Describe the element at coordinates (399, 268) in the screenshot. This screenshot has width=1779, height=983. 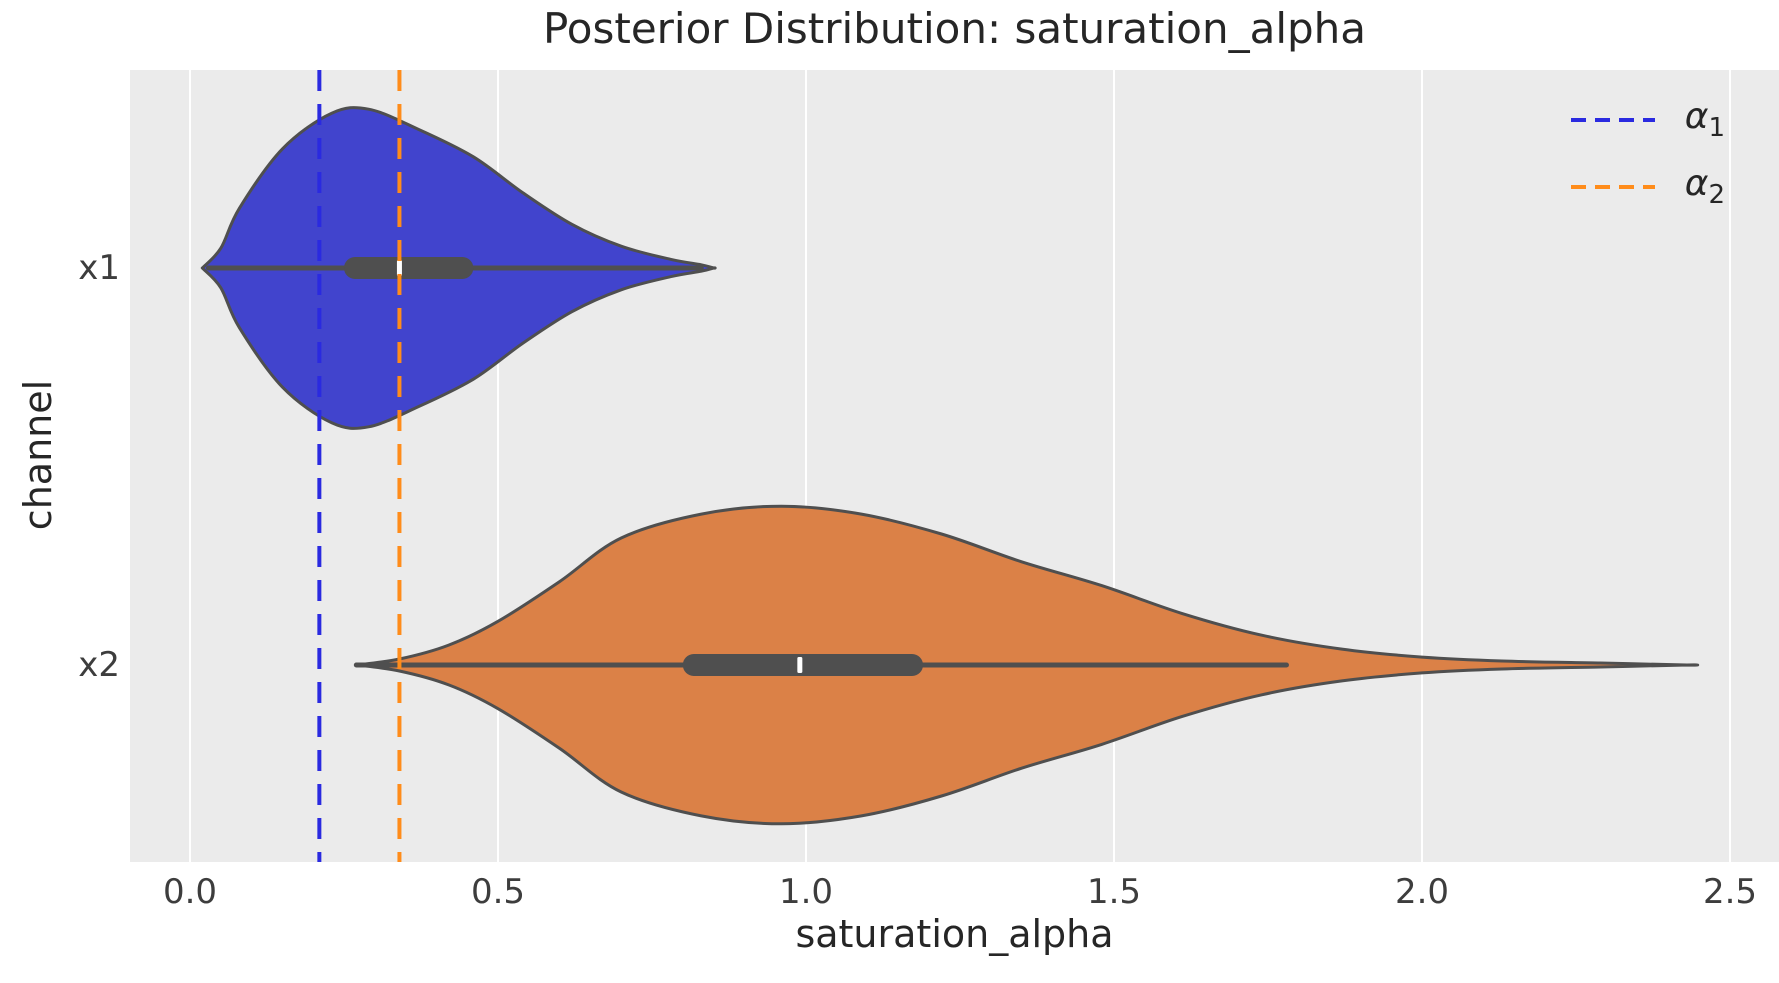
I see `median-tick-x1` at that location.